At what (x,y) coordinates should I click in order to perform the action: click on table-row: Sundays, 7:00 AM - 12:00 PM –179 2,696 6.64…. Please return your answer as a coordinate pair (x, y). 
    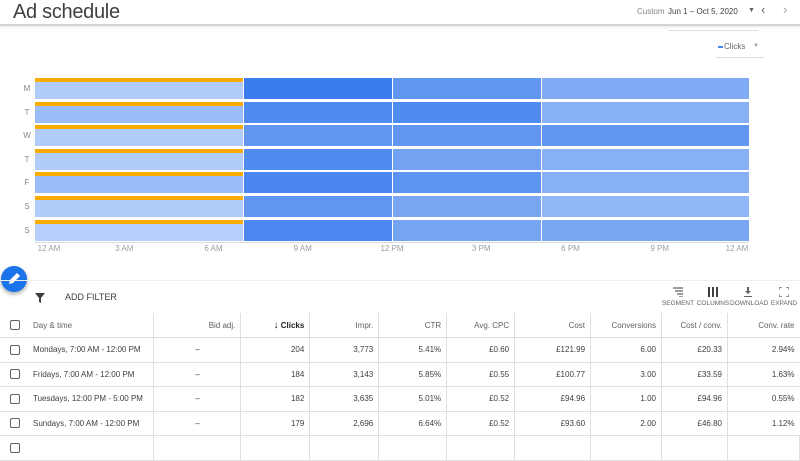
    Looking at the image, I should click on (400, 423).